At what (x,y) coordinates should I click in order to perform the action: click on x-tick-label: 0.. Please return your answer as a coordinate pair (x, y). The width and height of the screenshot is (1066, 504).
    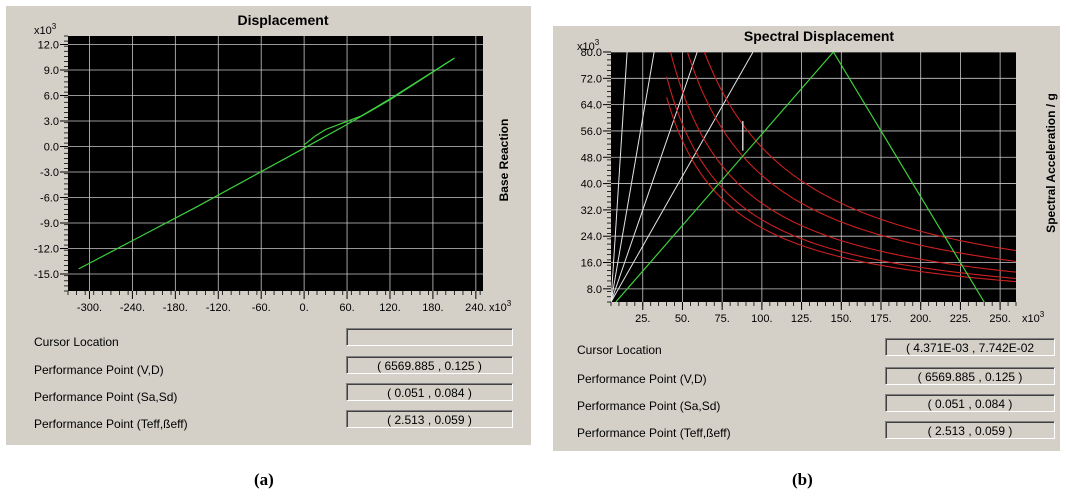
    Looking at the image, I should click on (304, 308).